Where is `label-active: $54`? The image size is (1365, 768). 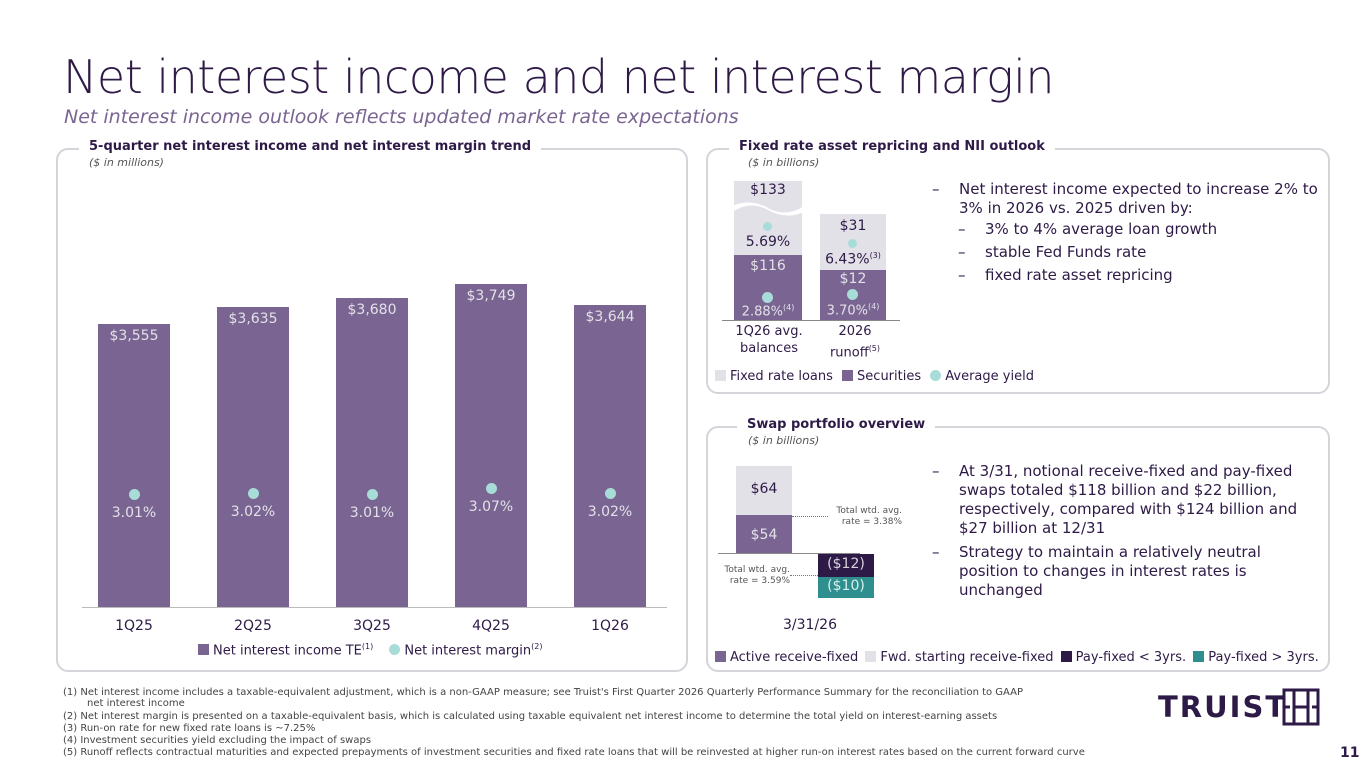
label-active: $54 is located at coordinates (764, 535).